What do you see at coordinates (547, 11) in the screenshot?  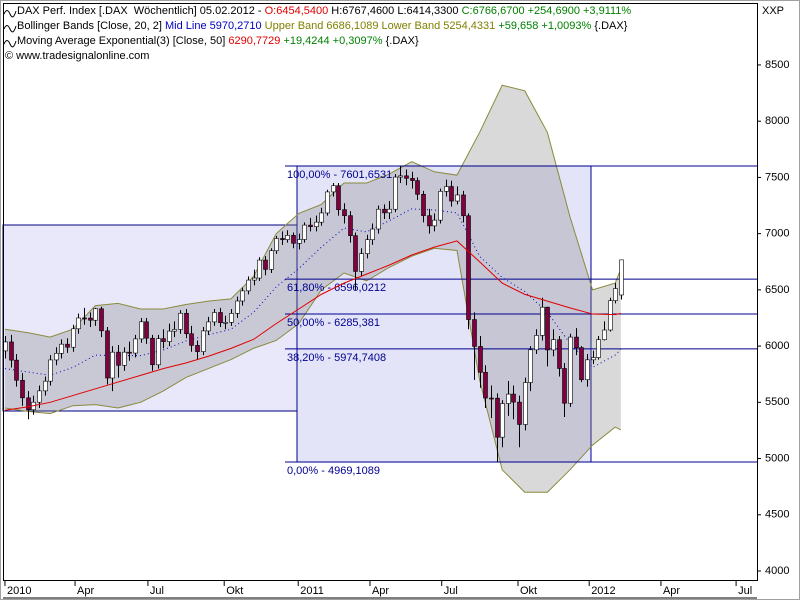 I see `header-text: C:6766,6700 +254,6900 +3,9111%` at bounding box center [547, 11].